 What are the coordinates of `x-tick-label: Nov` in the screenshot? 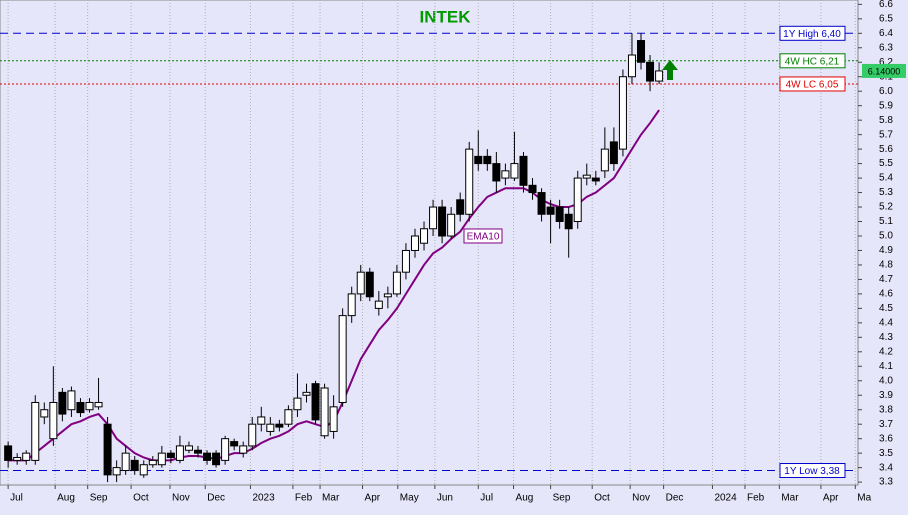 It's located at (181, 498).